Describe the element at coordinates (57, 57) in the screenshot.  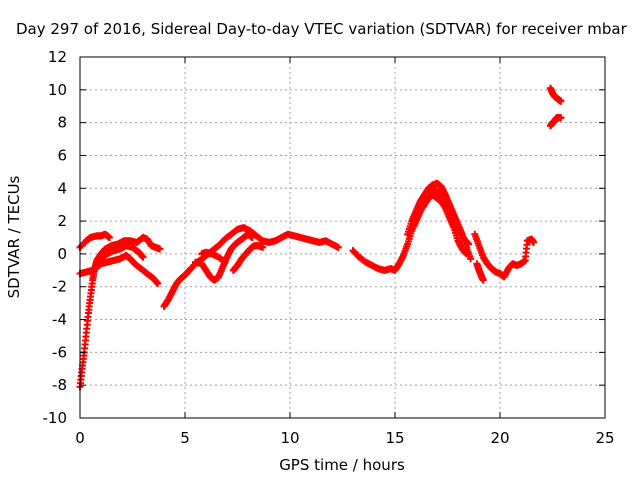
I see `y-tick-label: 12` at that location.